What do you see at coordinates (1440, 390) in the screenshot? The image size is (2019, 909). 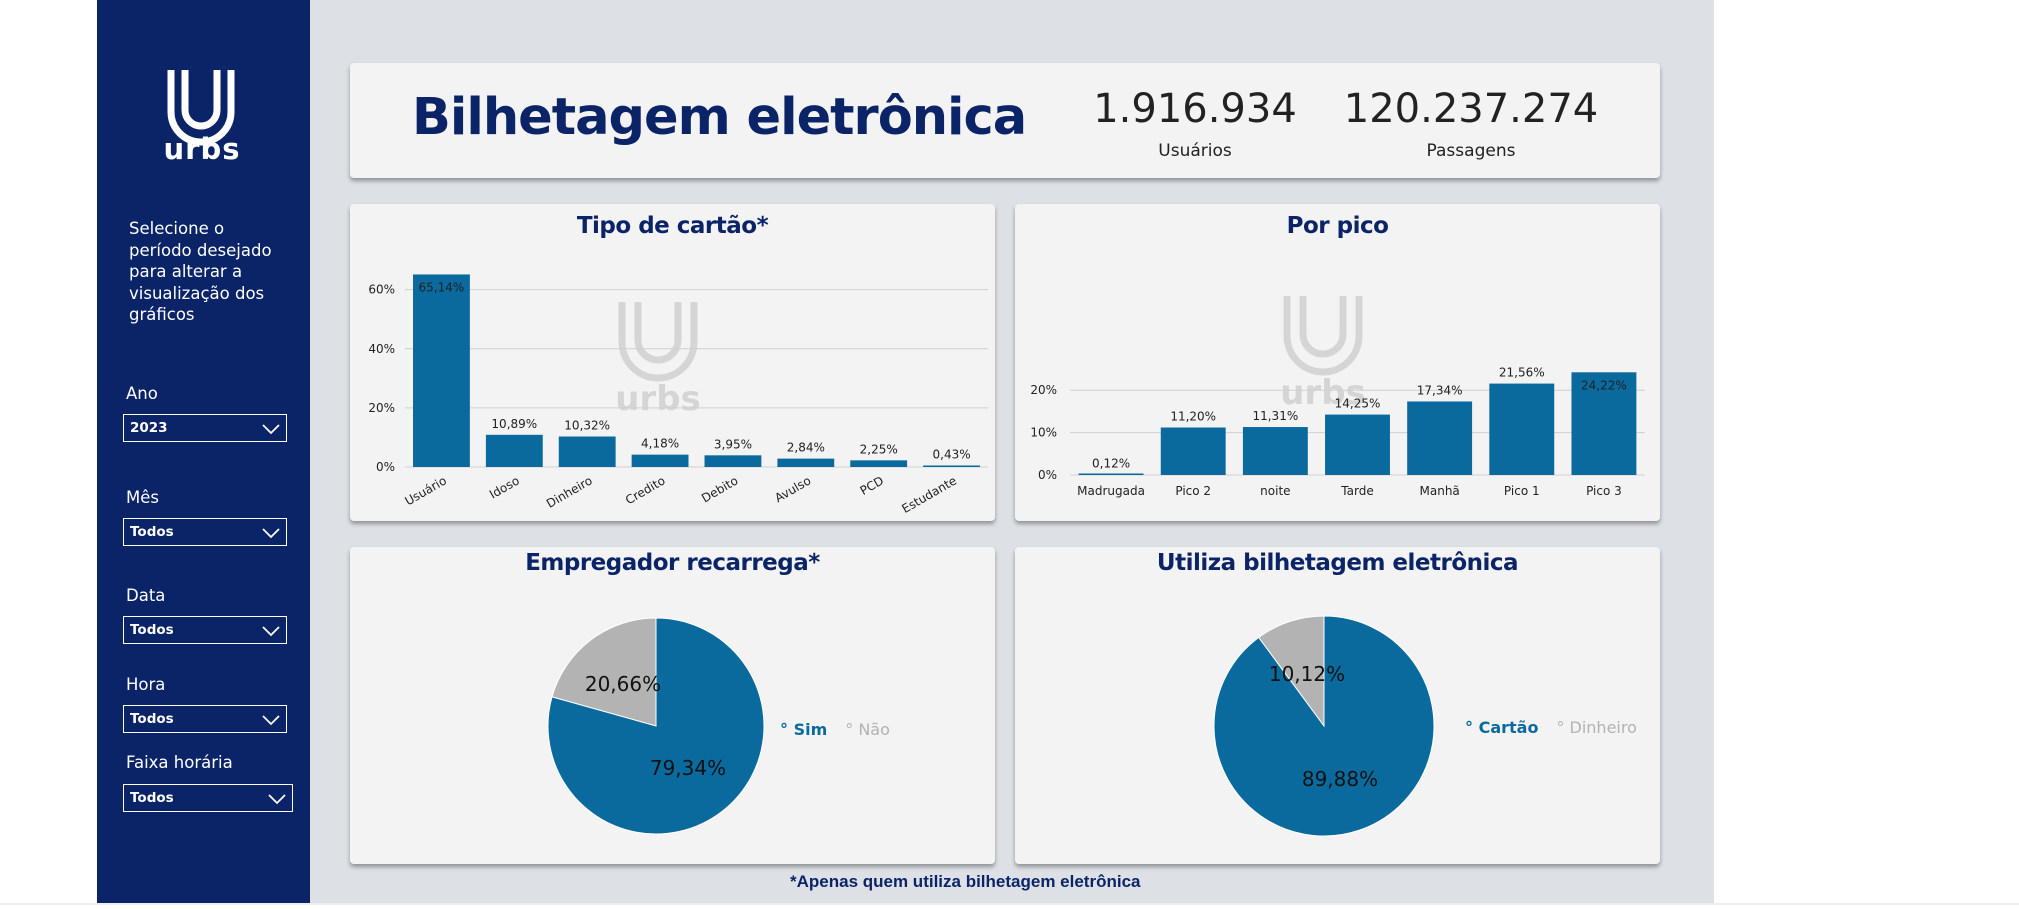 I see `data-label: 17,34%` at bounding box center [1440, 390].